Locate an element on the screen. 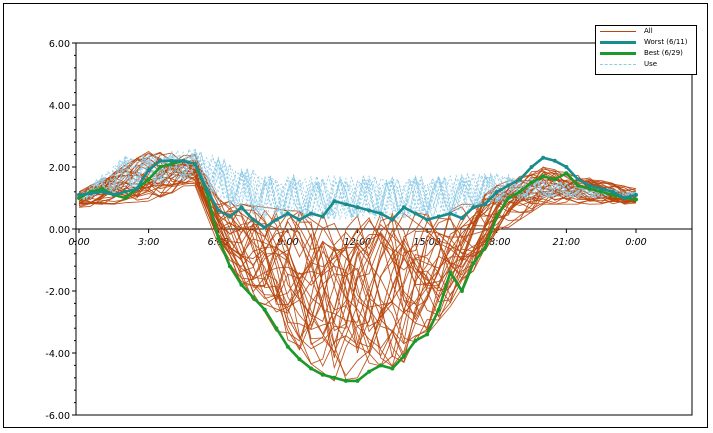 The height and width of the screenshot is (433, 713). legend-item-best: Best (6/29) is located at coordinates (646, 53).